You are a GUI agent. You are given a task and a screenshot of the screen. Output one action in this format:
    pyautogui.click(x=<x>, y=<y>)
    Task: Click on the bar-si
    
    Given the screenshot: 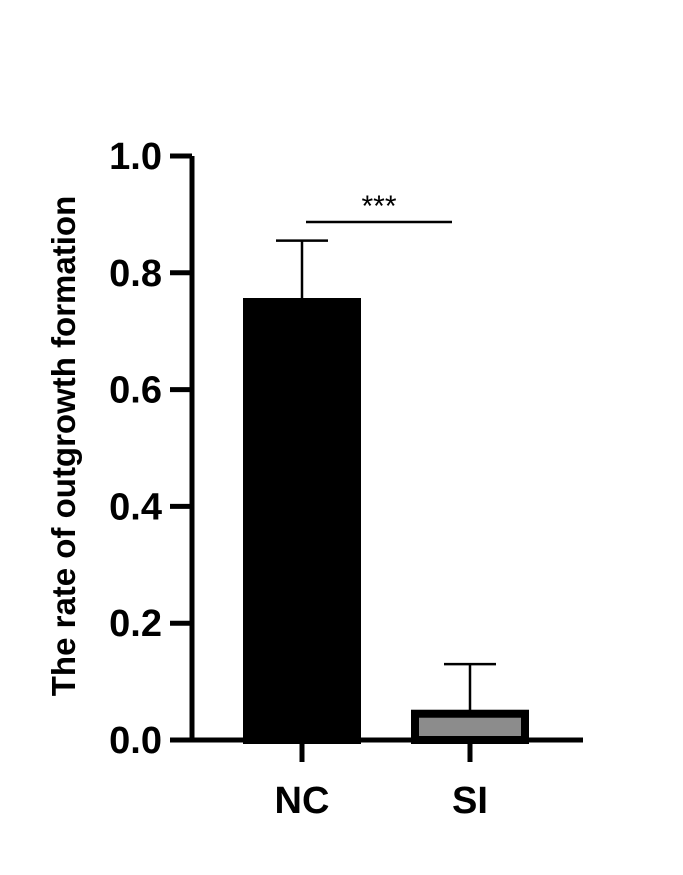 What is the action you would take?
    pyautogui.click(x=470, y=726)
    